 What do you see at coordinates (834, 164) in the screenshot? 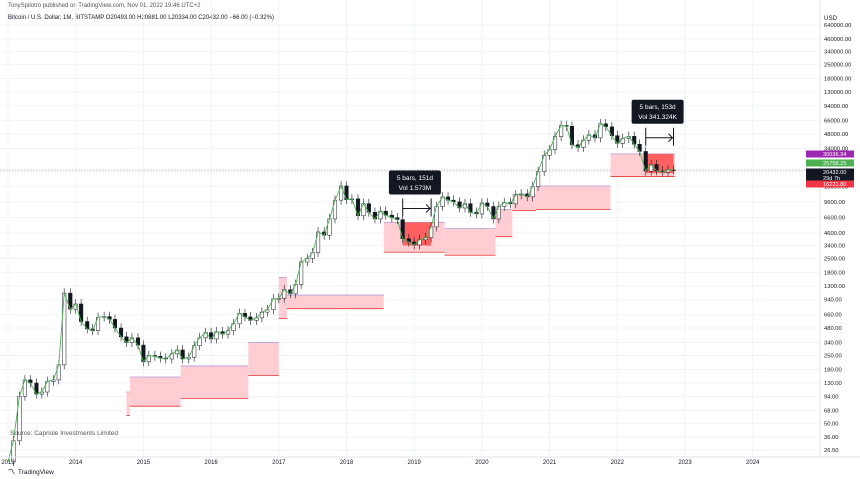
I see `price-tag-label: 25758.25` at bounding box center [834, 164].